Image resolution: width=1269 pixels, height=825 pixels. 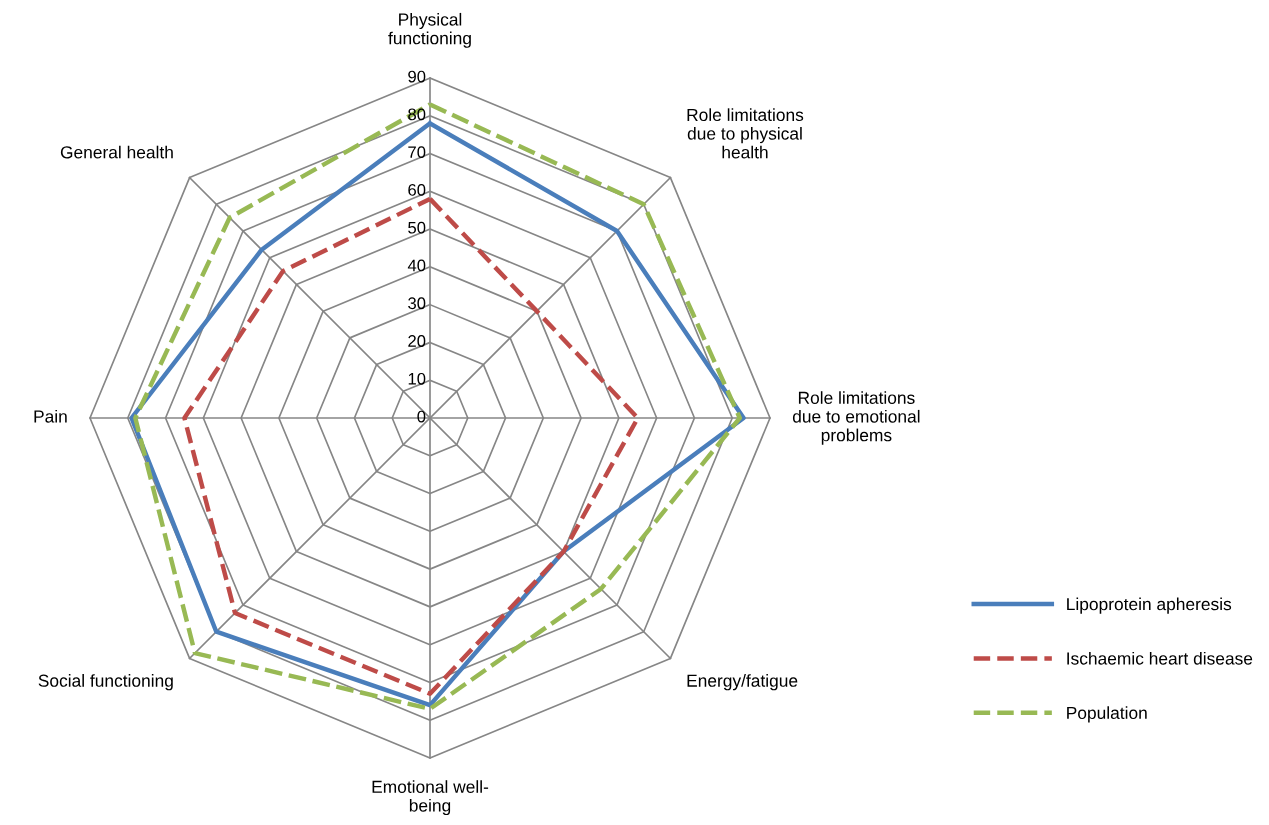 I want to click on spoke-label: Social functioning, so click(x=105, y=682).